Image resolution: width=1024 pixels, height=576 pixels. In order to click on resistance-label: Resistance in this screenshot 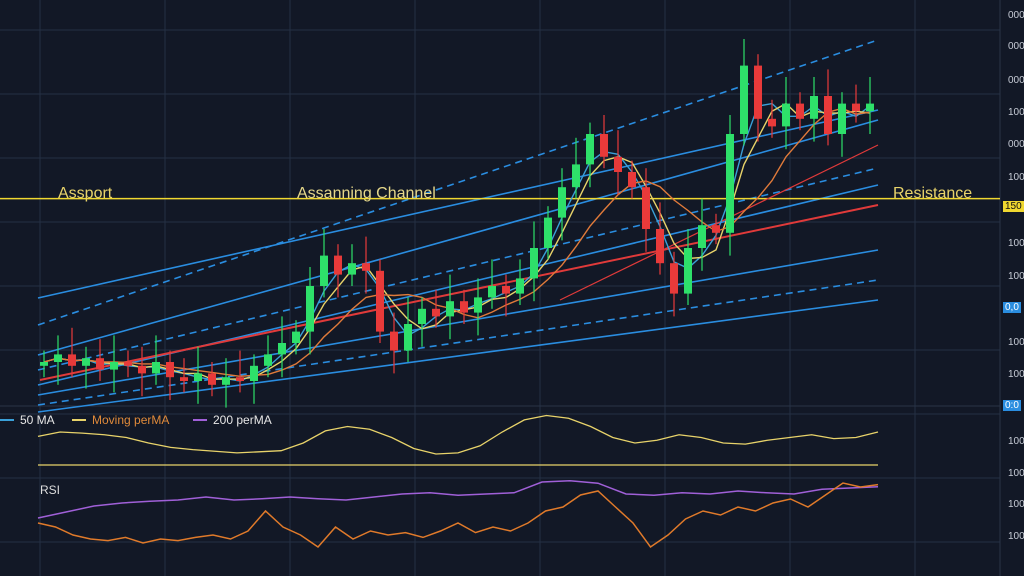, I will do `click(933, 193)`.